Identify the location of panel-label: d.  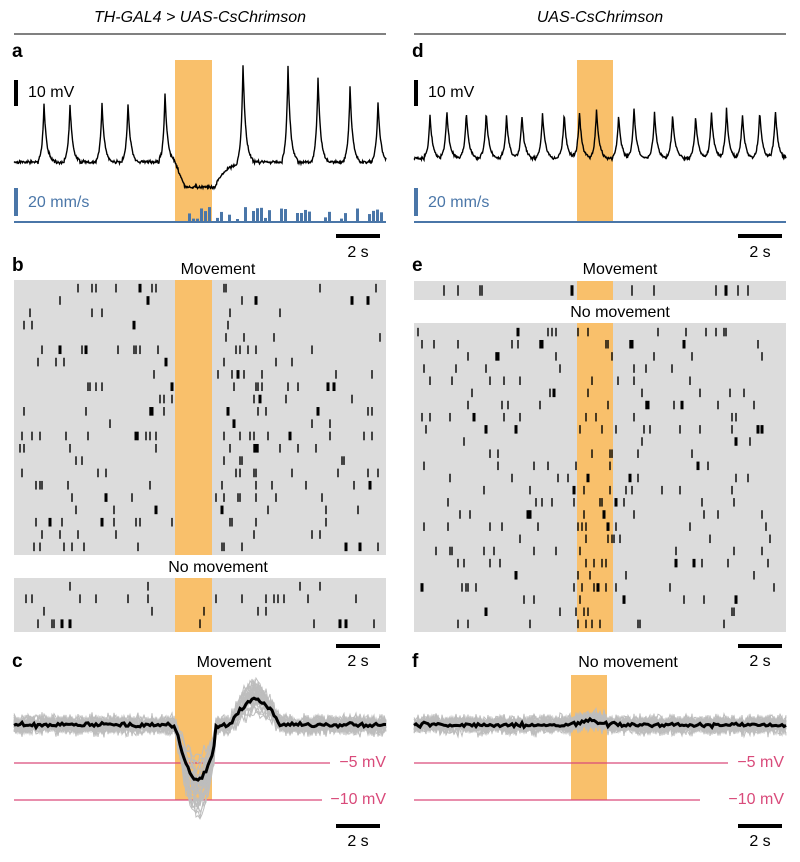
(418, 51).